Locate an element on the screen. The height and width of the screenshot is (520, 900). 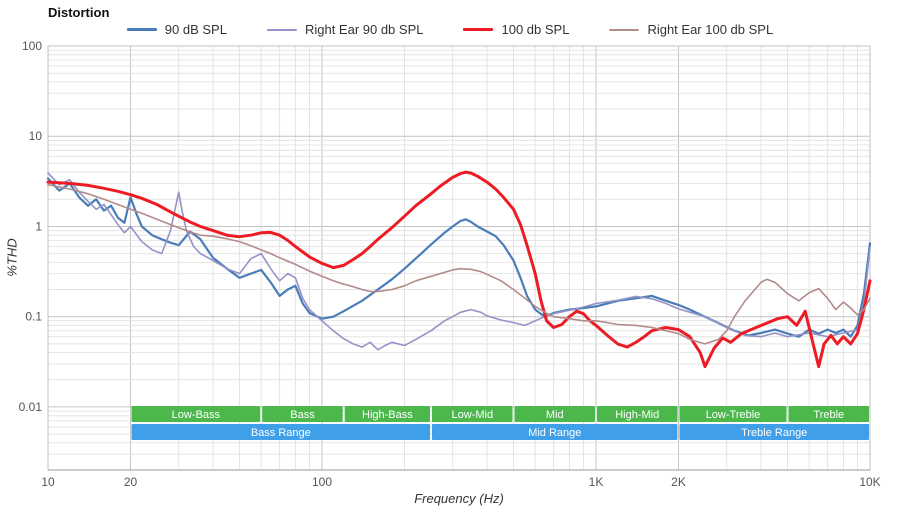
y-tick-label: 0.1 is located at coordinates (33, 317).